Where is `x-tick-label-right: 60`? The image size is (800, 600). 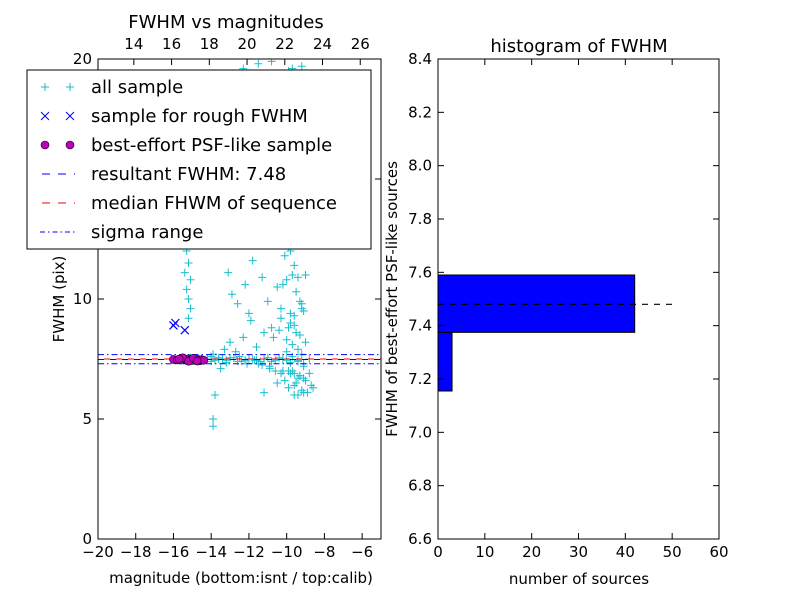 x-tick-label-right: 60 is located at coordinates (718, 552).